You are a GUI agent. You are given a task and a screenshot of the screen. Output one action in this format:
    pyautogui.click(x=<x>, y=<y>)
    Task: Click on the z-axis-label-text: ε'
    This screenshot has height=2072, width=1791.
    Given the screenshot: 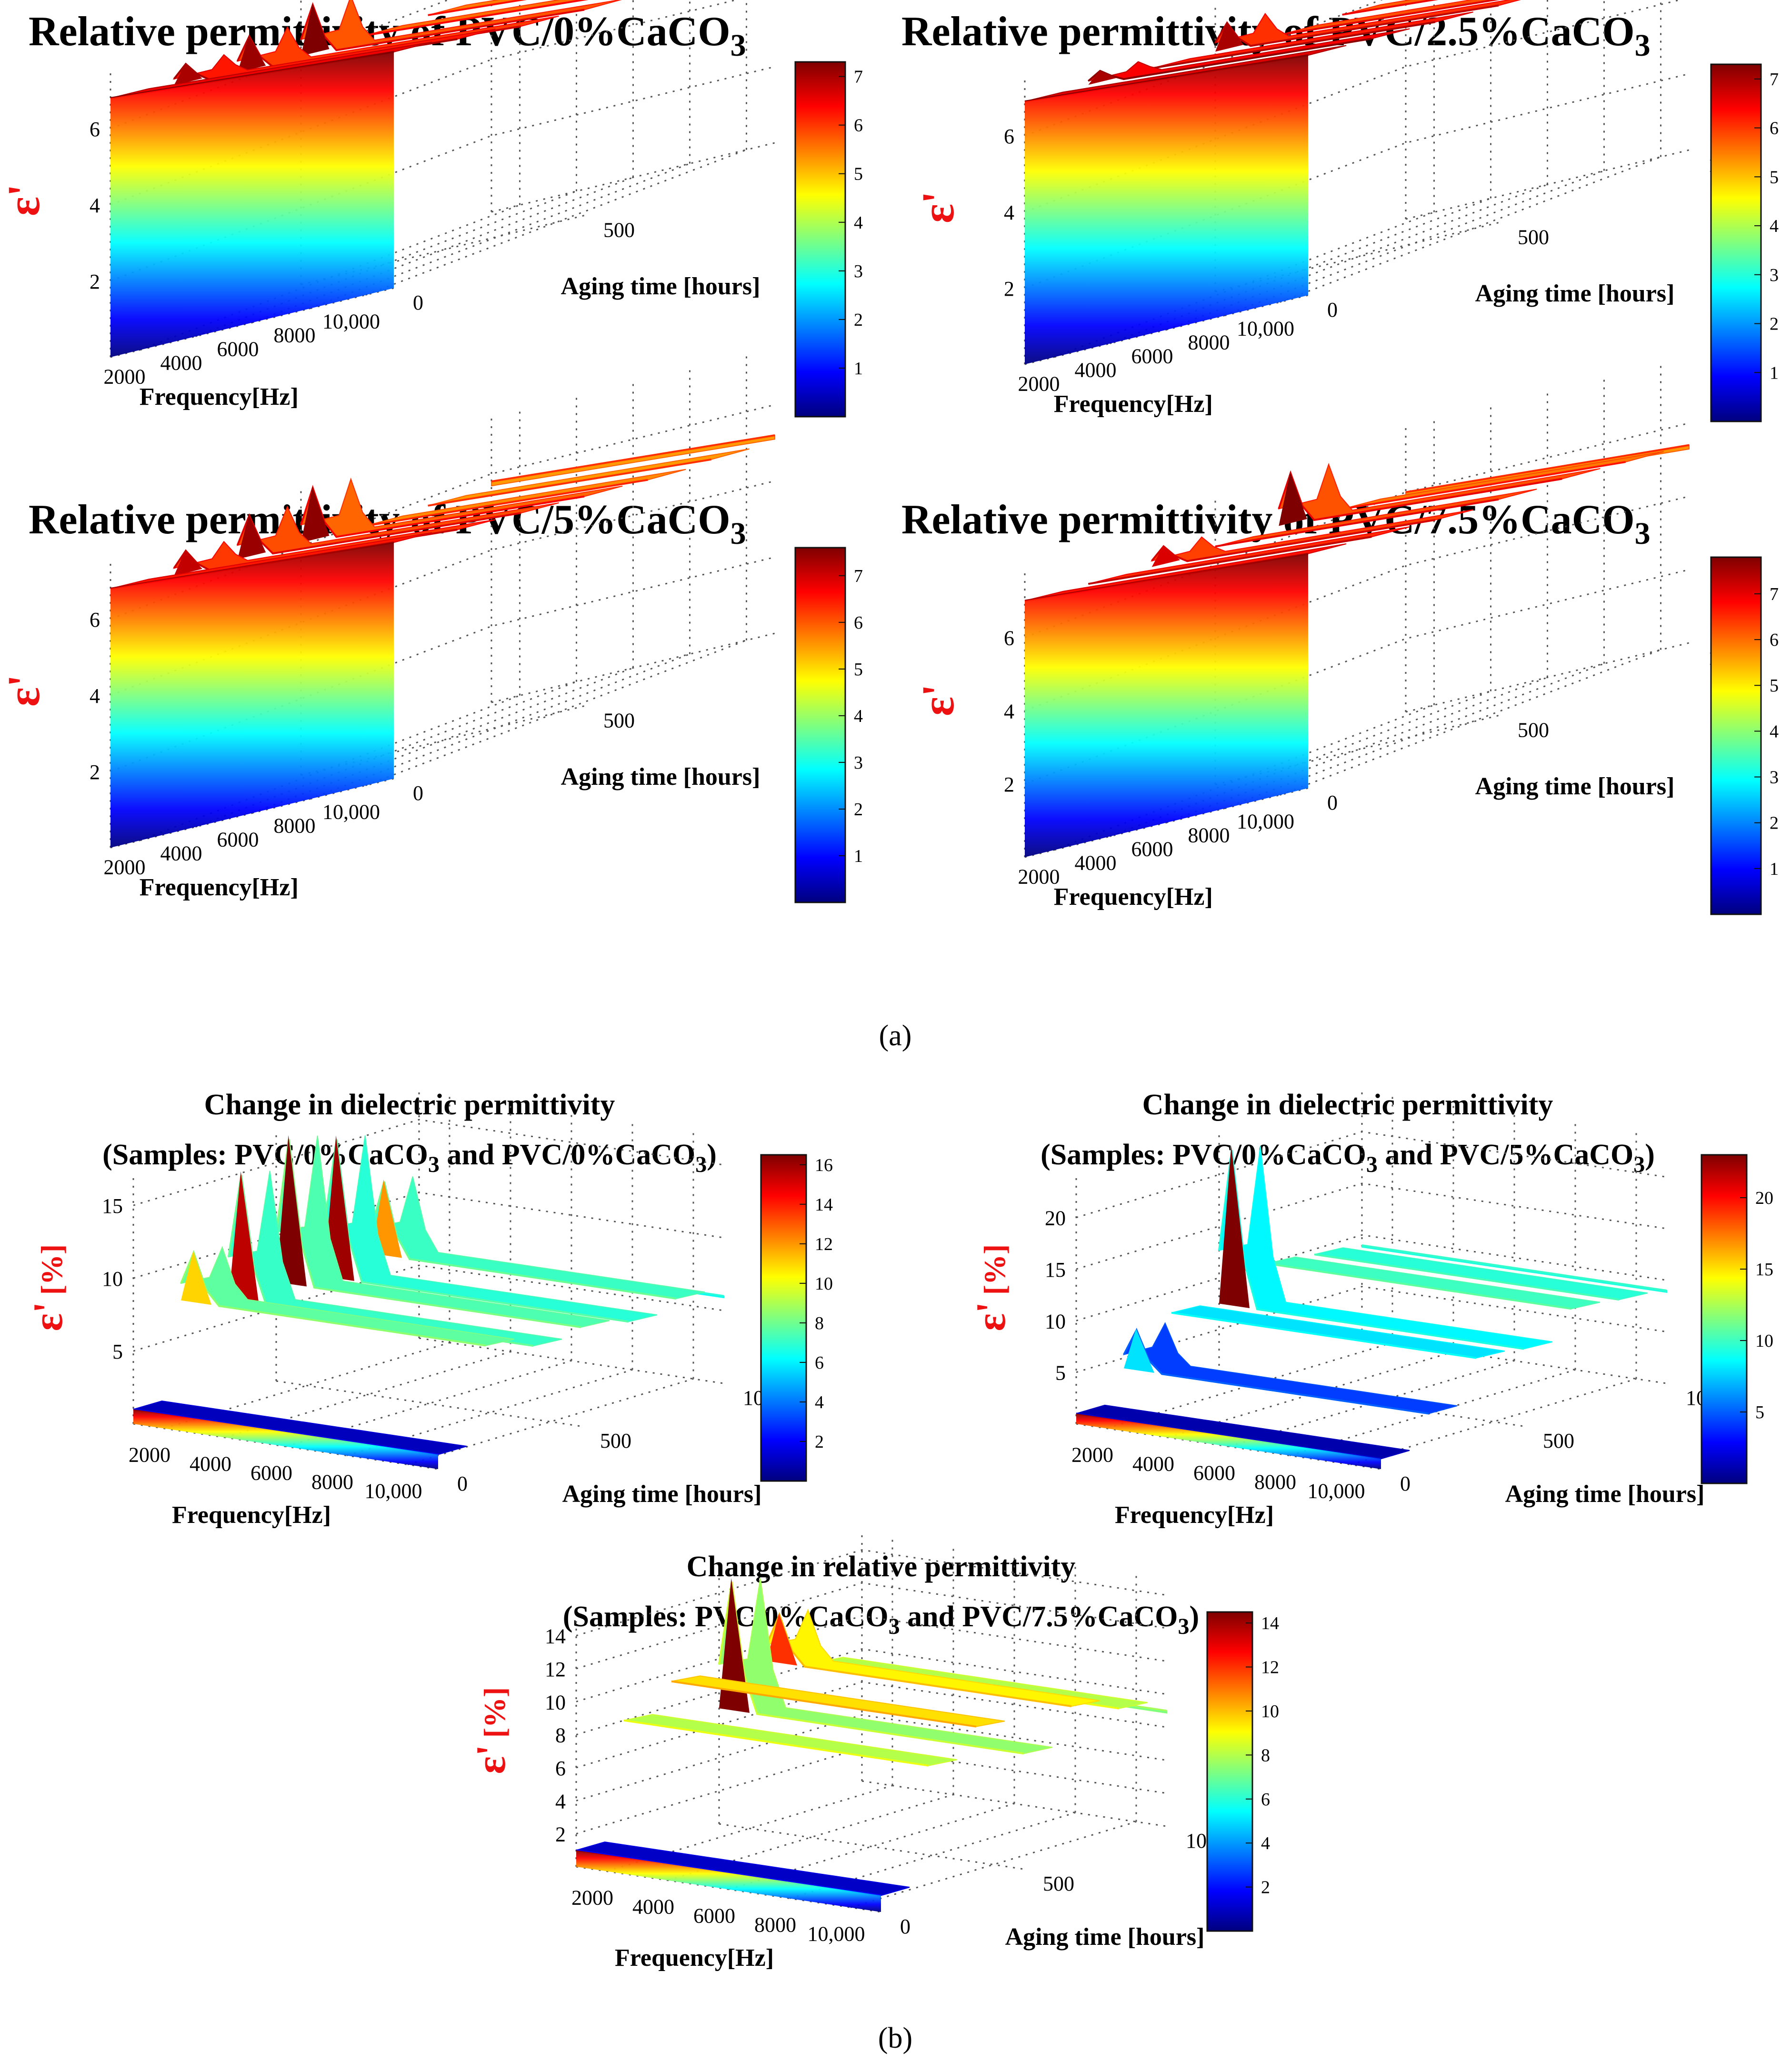 What is the action you would take?
    pyautogui.click(x=937, y=700)
    